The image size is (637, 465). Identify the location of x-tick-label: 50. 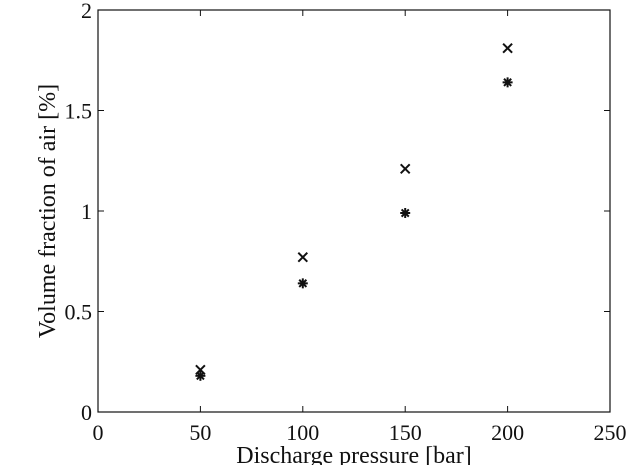
(200, 432).